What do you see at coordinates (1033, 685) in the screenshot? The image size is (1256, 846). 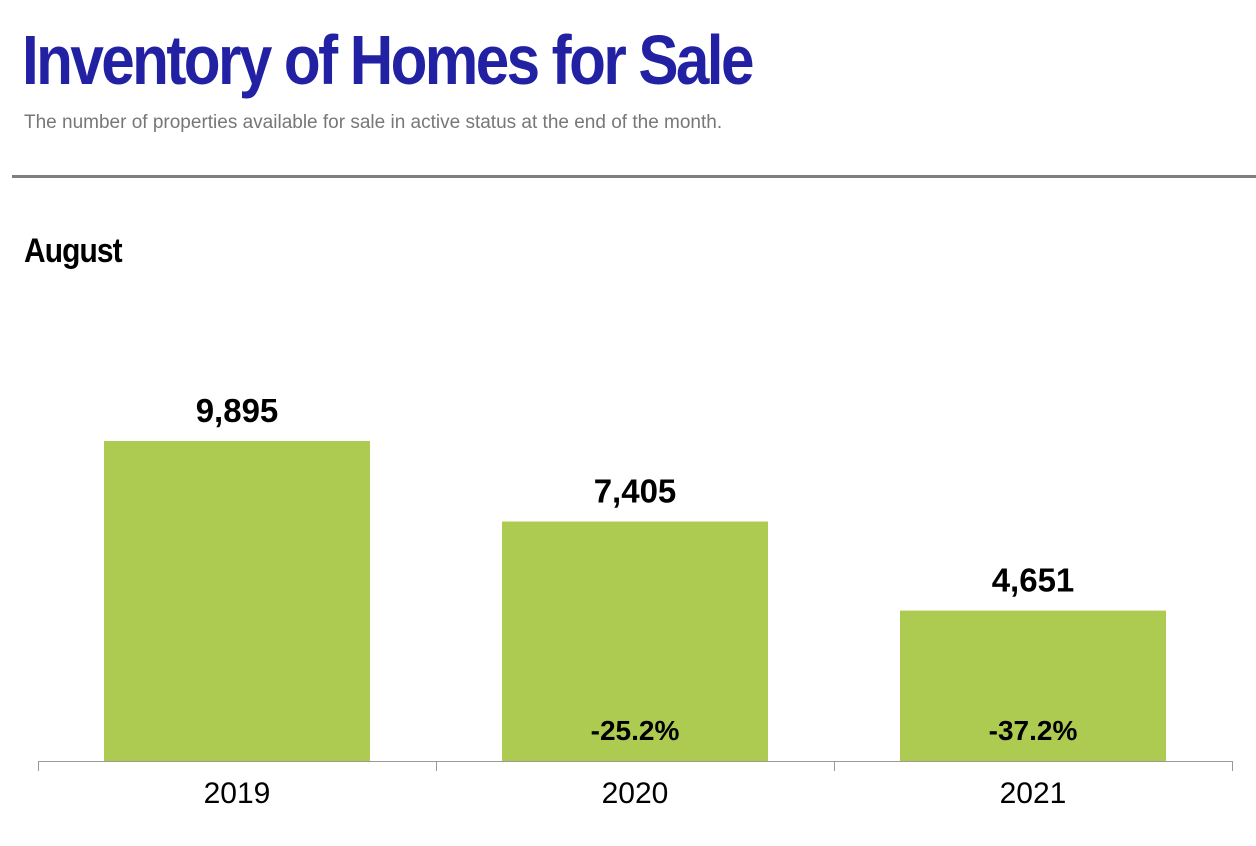 I see `bar-2021` at bounding box center [1033, 685].